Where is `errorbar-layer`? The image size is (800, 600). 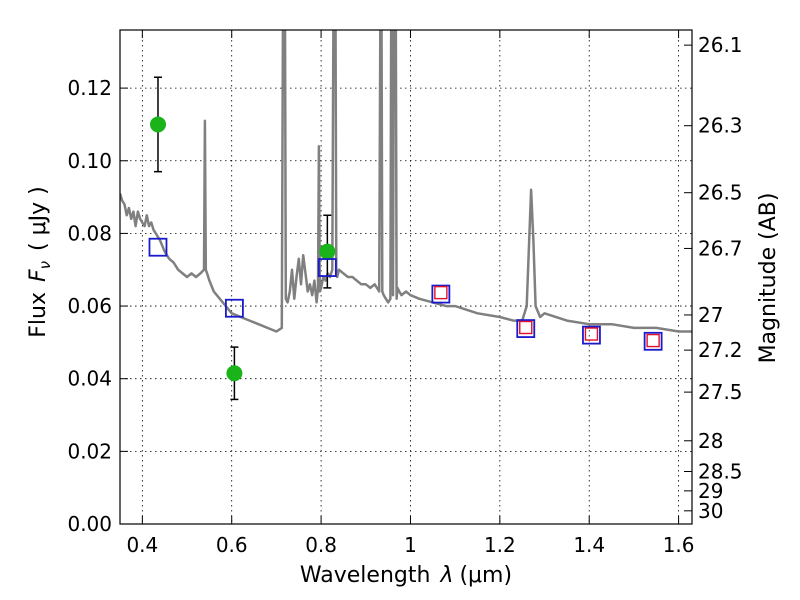 errorbar-layer is located at coordinates (242, 238).